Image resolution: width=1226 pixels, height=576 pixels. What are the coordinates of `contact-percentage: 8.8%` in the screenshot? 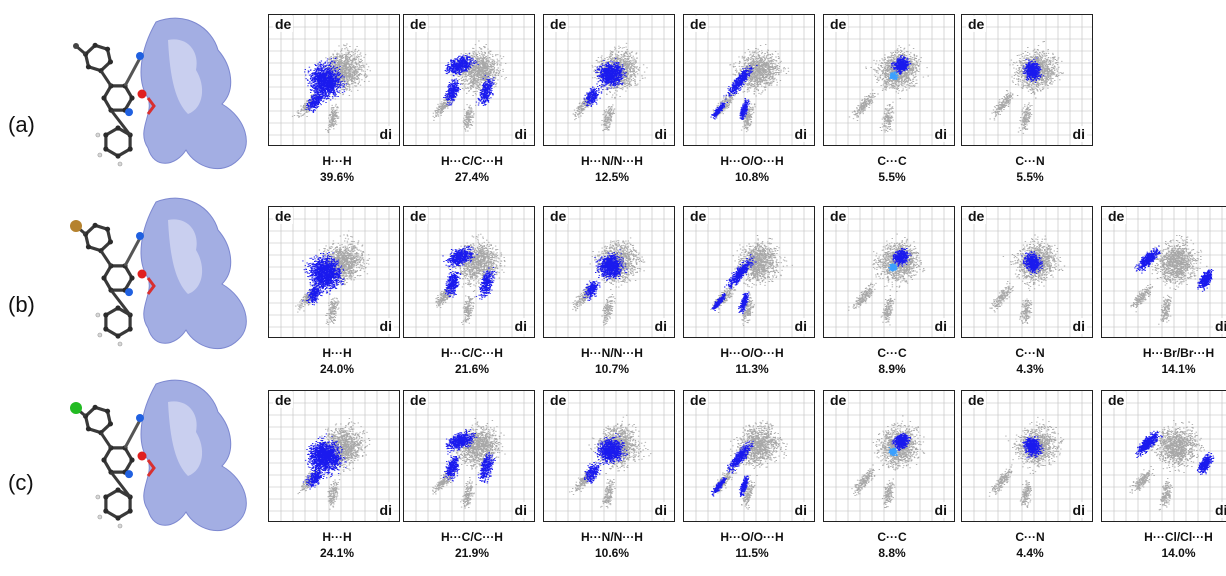 It's located at (892, 553).